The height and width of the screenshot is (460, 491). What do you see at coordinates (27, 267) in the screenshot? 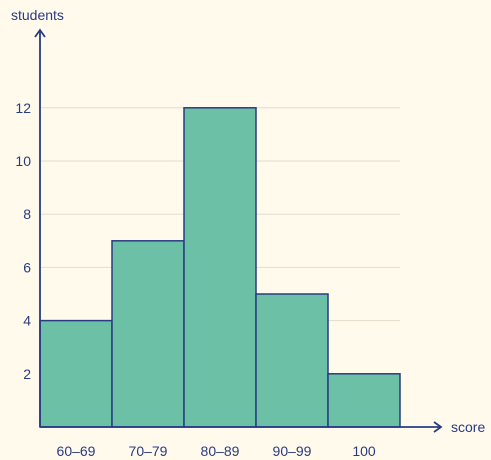
I see `y-tick-label-6: 6` at bounding box center [27, 267].